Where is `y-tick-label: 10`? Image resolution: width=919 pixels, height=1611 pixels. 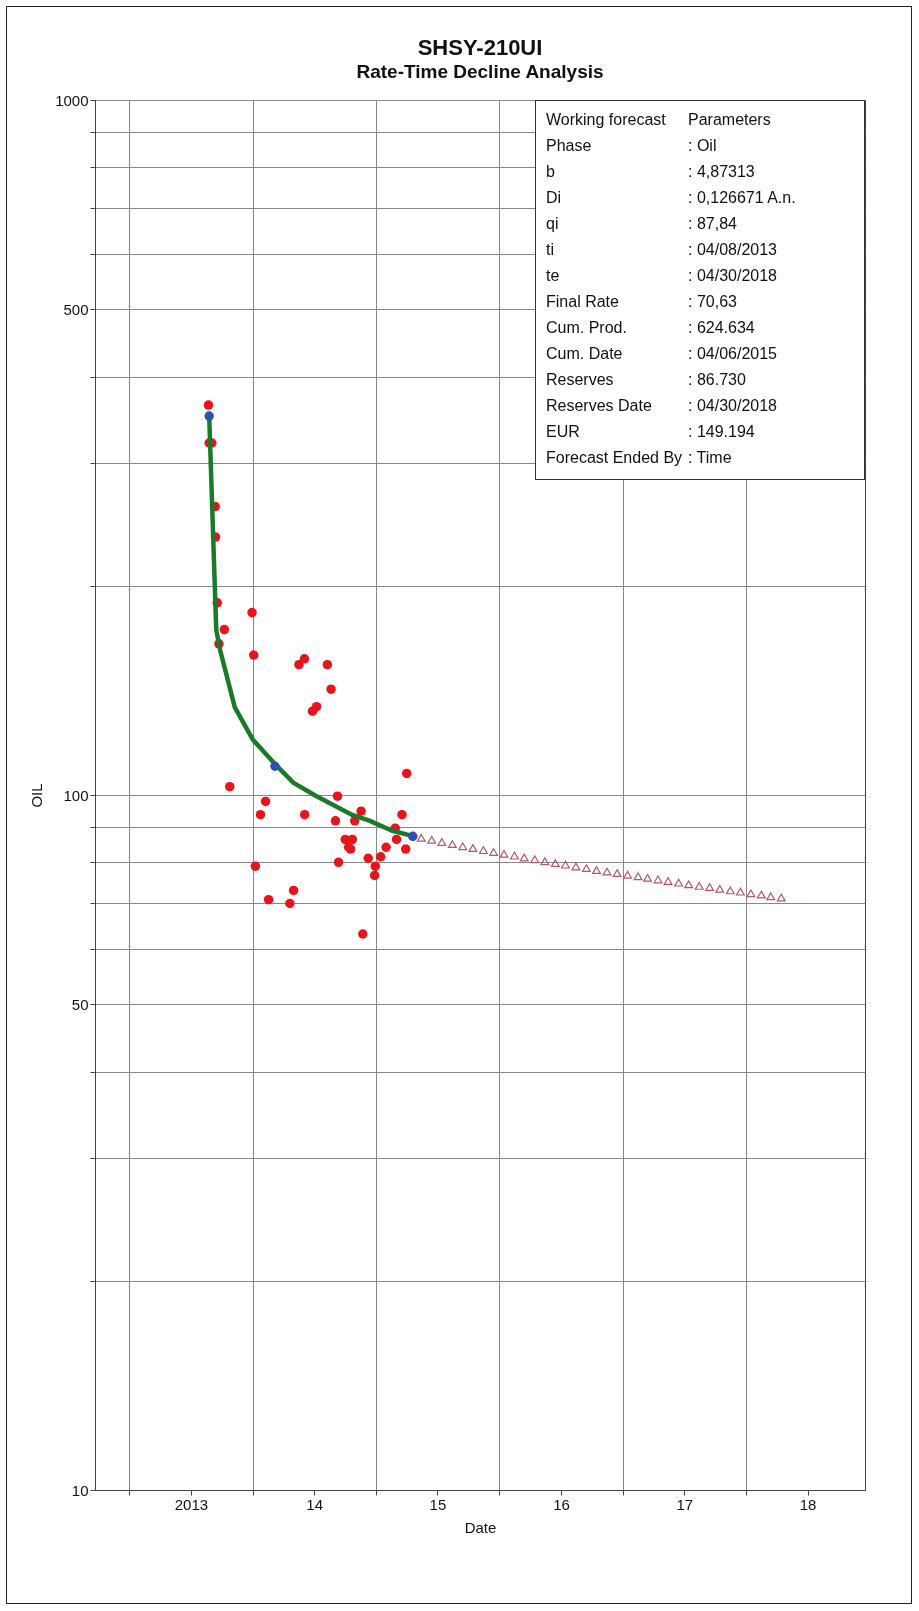
y-tick-label: 10 is located at coordinates (80, 1490).